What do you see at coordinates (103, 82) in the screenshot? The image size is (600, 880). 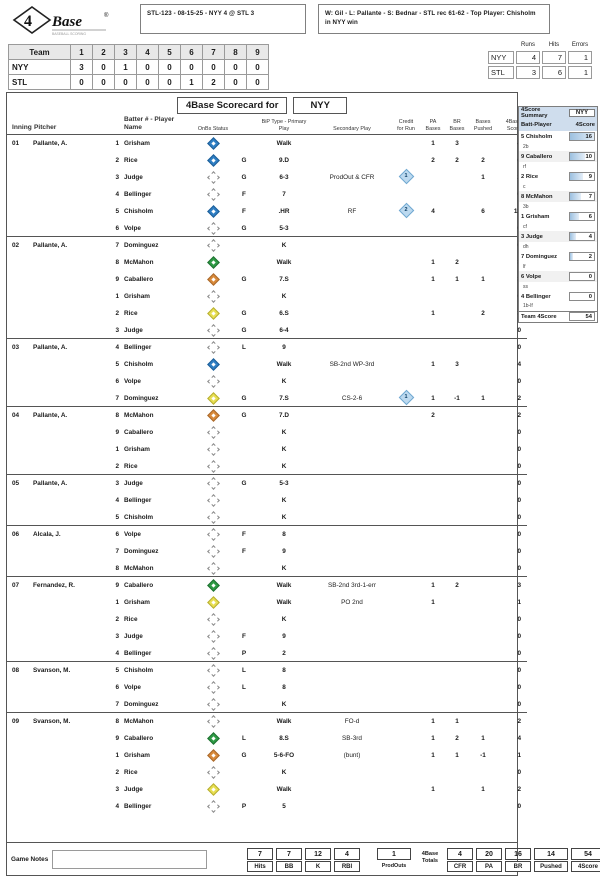 I see `stl-inn-2: 0` at bounding box center [103, 82].